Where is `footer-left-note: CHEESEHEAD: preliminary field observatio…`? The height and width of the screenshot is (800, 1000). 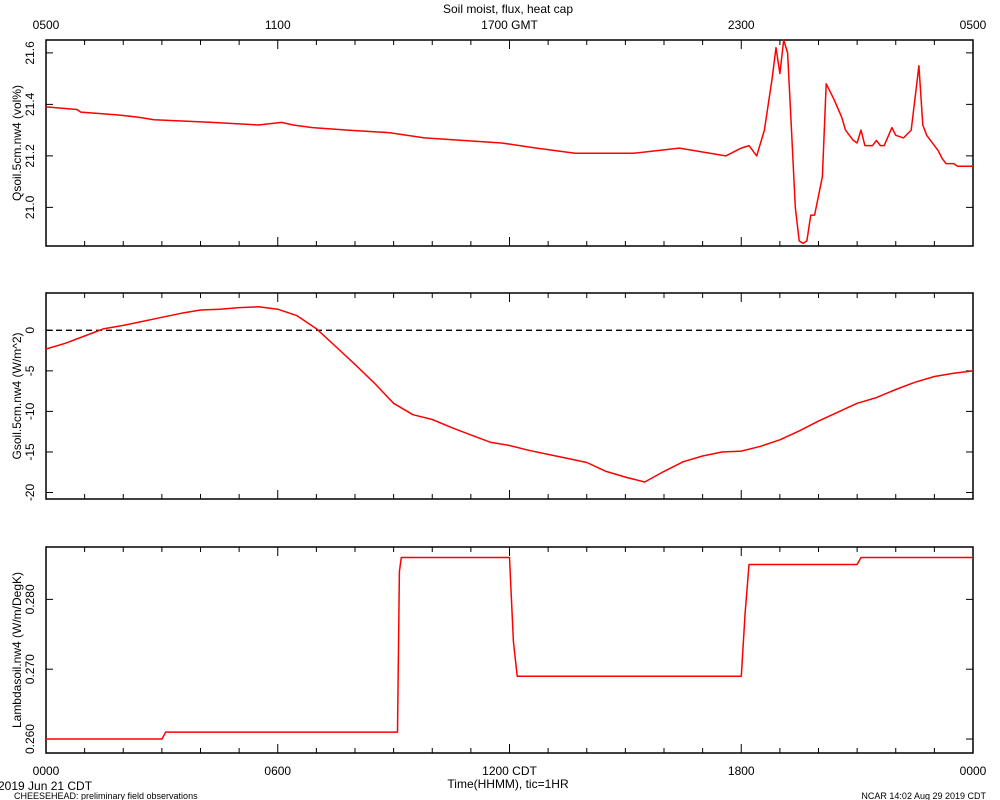
footer-left-note: CHEESEHEAD: preliminary field observatio… is located at coordinates (106, 795).